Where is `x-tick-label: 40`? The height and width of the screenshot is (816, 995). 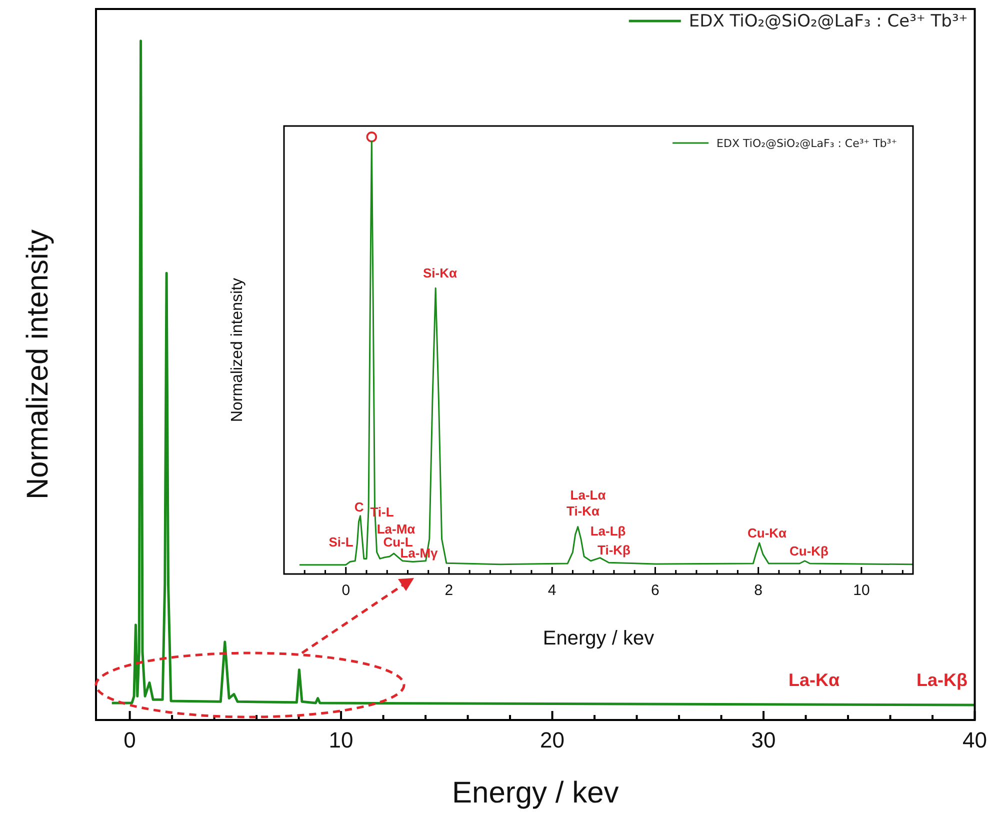
x-tick-label: 40 is located at coordinates (975, 739).